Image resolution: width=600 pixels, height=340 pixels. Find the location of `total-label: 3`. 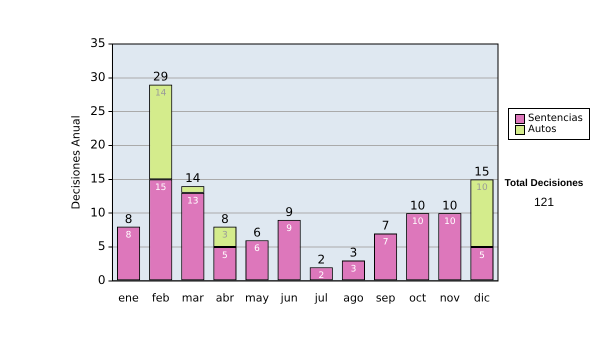

total-label: 3 is located at coordinates (354, 253).